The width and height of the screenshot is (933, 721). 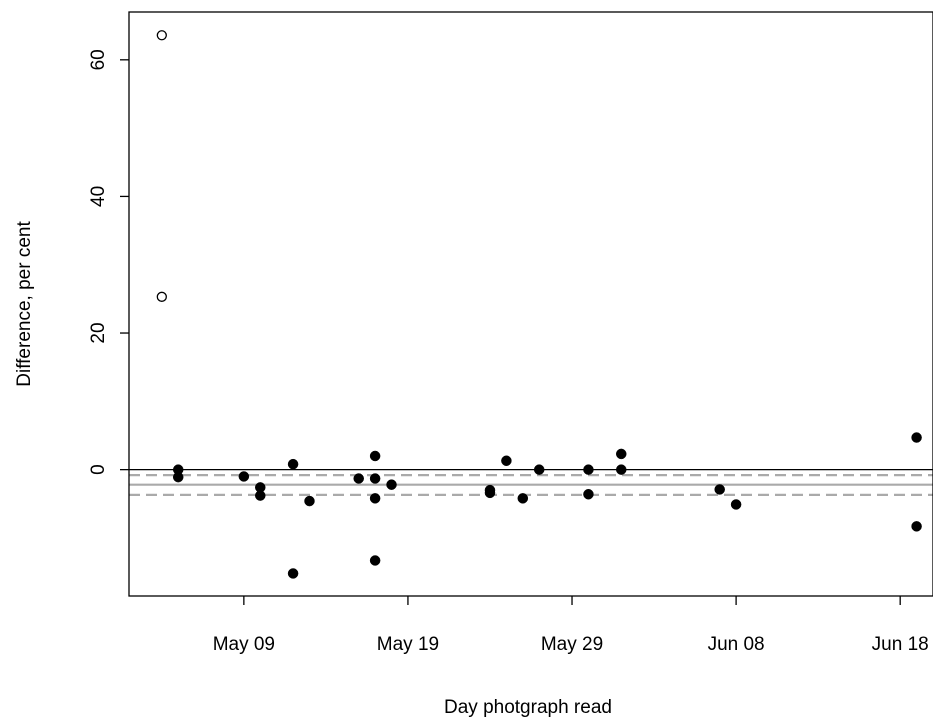 What do you see at coordinates (244, 644) in the screenshot?
I see `x-tick-label: May 09` at bounding box center [244, 644].